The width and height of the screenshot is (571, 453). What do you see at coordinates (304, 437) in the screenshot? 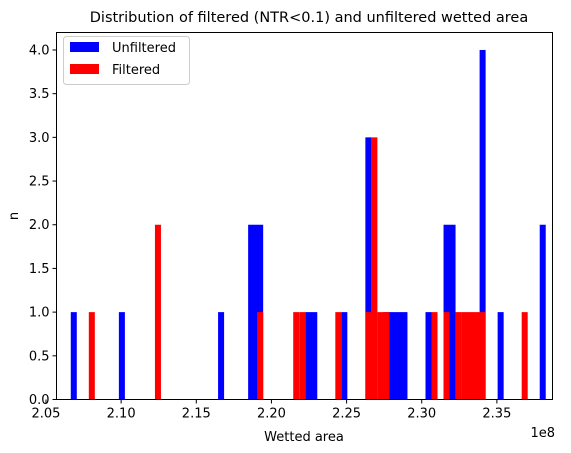
I see `x-axis-label: Wetted area` at bounding box center [304, 437].